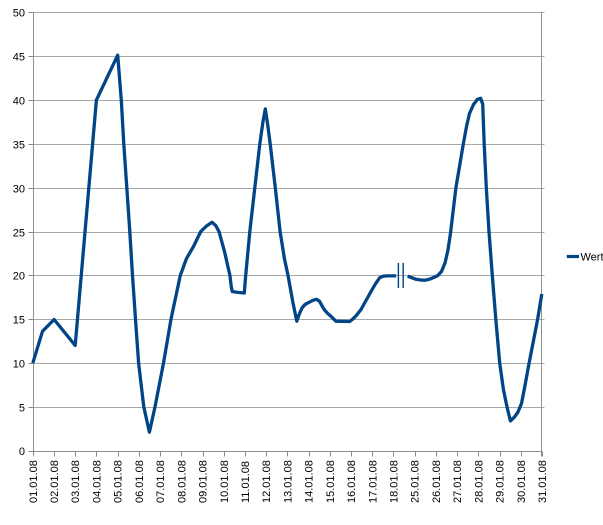  What do you see at coordinates (140, 481) in the screenshot?
I see `svg-text: 06.01.08` at bounding box center [140, 481].